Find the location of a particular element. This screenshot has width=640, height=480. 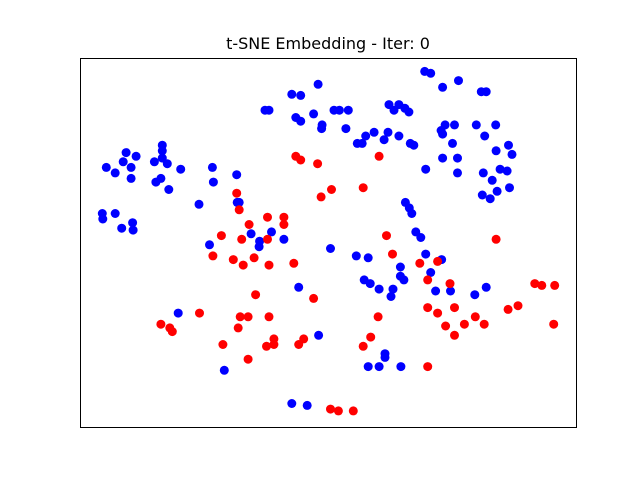

chart-title: t-SNE Embedding - Iter: 0 is located at coordinates (328, 43).